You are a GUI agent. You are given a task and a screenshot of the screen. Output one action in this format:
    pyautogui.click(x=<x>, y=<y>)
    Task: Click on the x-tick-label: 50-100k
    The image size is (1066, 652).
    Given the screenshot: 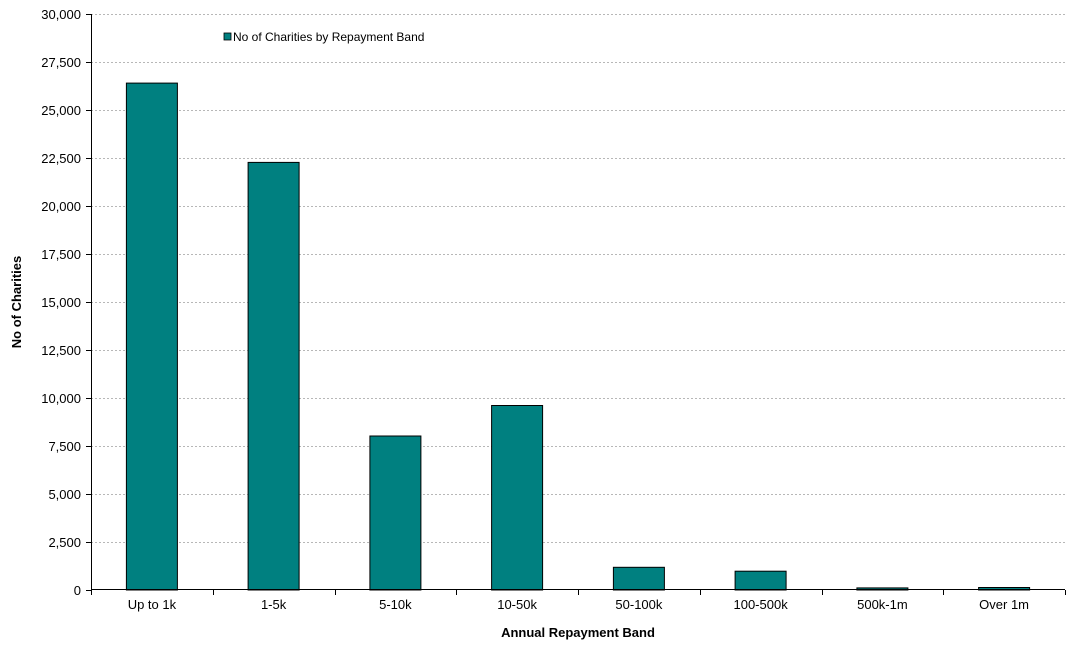 What is the action you would take?
    pyautogui.click(x=638, y=604)
    